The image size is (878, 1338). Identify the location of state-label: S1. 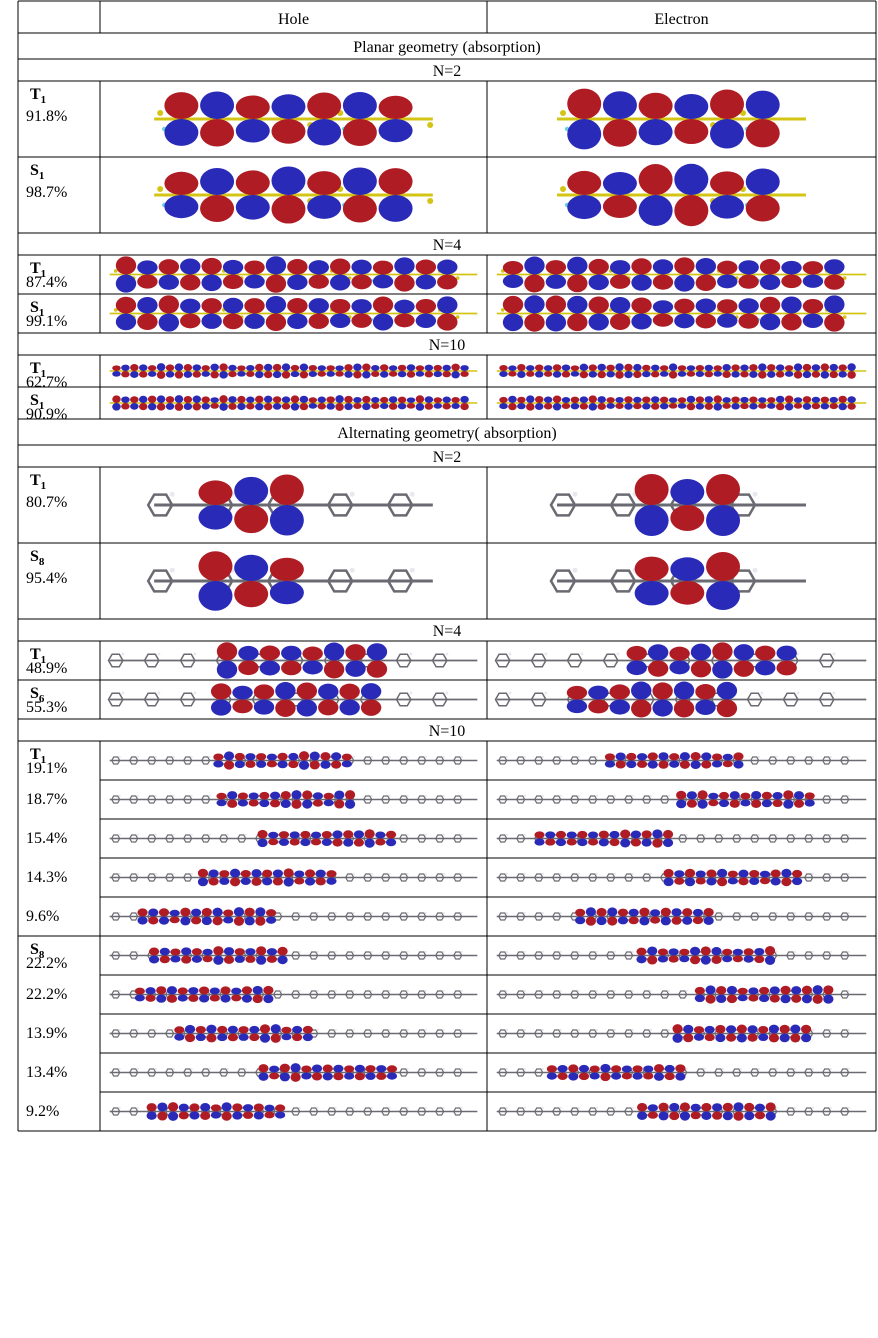
(37, 172).